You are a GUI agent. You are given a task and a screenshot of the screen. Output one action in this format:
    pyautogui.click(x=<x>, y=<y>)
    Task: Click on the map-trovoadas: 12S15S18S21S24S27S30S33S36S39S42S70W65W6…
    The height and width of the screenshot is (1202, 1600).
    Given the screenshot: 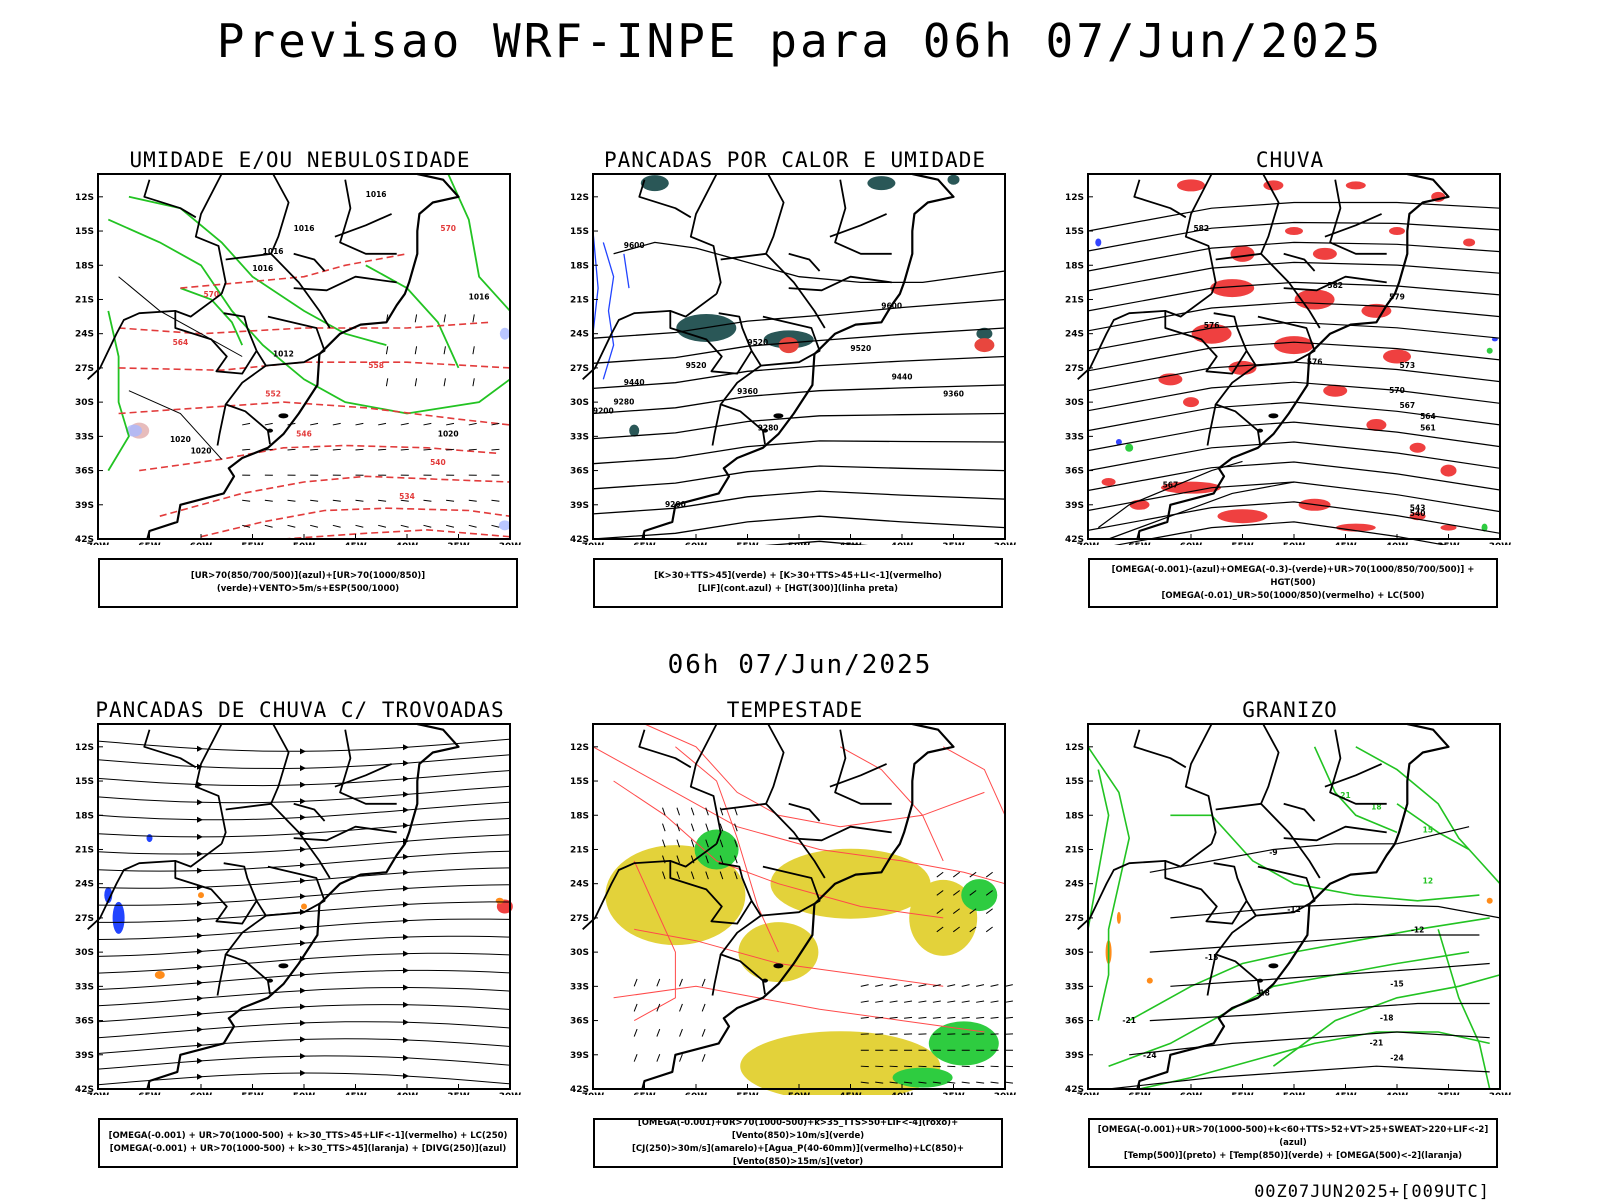 What is the action you would take?
    pyautogui.click(x=300, y=907)
    